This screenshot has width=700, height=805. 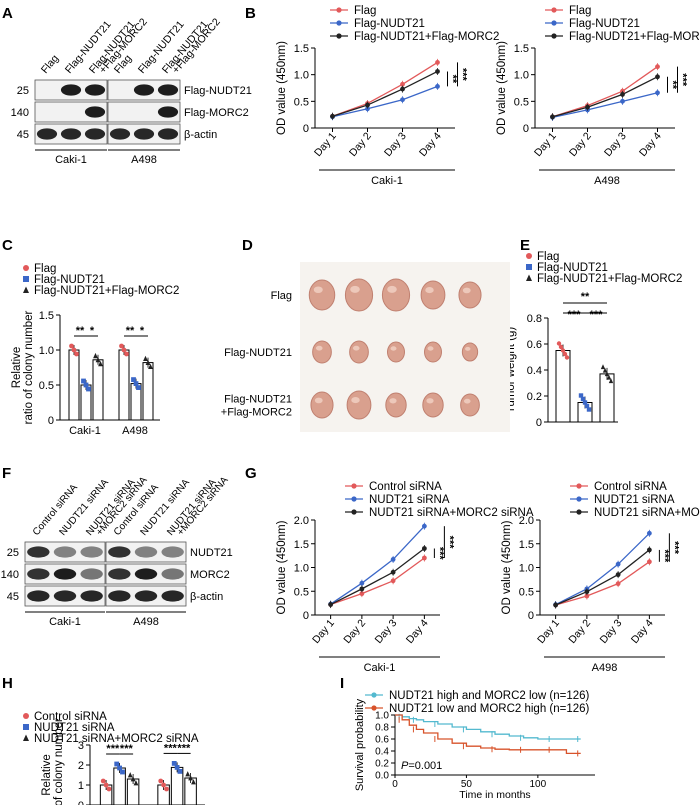 I want to click on lane-label: Flag, so click(x=50, y=63).